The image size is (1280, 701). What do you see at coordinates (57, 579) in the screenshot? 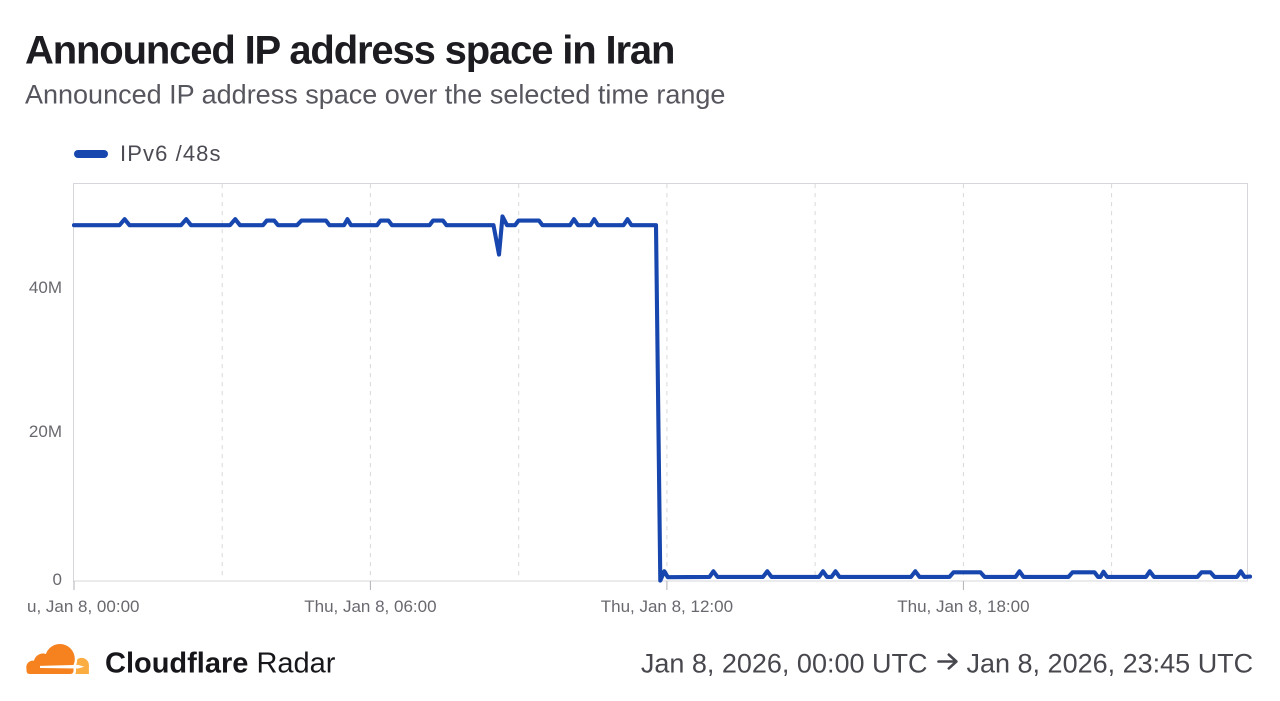
I see `svg-text: 0` at bounding box center [57, 579].